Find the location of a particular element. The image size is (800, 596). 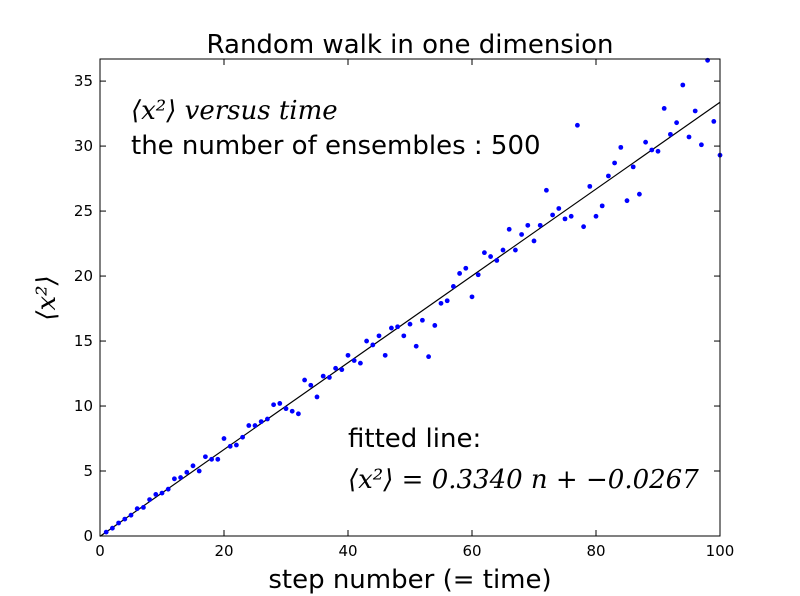

y-tick-label: 20 is located at coordinates (83, 276).